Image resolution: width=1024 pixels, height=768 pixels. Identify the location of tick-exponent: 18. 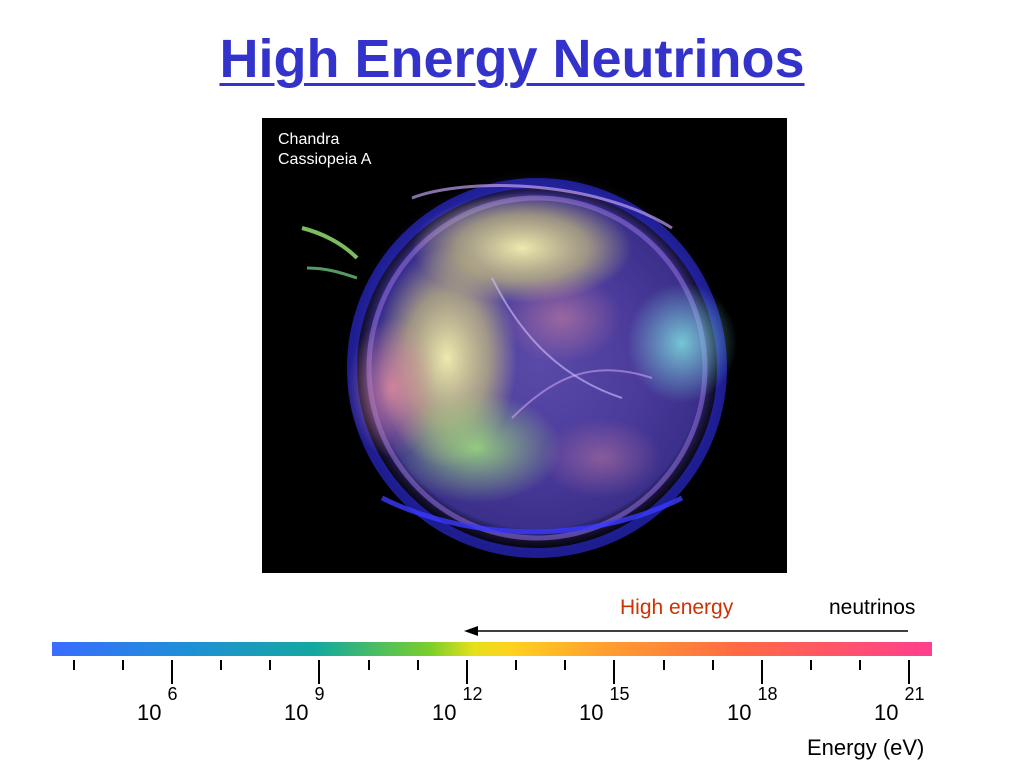
(767, 694).